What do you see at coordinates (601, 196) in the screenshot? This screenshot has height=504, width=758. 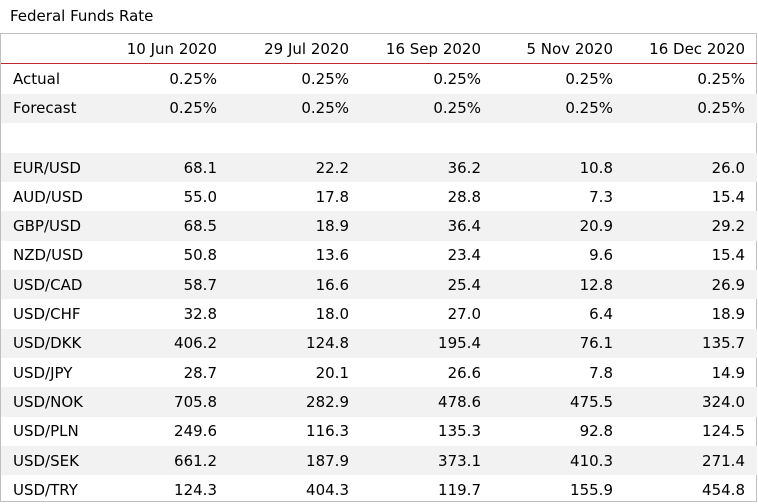 I see `table-cell: 7.3` at bounding box center [601, 196].